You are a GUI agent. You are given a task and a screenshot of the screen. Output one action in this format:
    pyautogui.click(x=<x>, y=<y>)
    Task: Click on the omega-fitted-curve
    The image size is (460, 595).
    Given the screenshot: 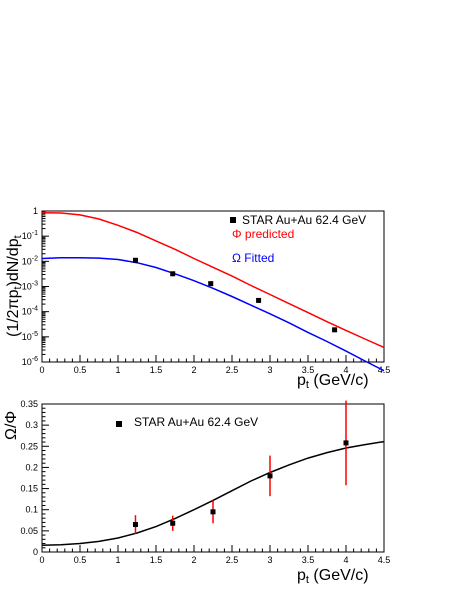 What is the action you would take?
    pyautogui.click(x=213, y=314)
    